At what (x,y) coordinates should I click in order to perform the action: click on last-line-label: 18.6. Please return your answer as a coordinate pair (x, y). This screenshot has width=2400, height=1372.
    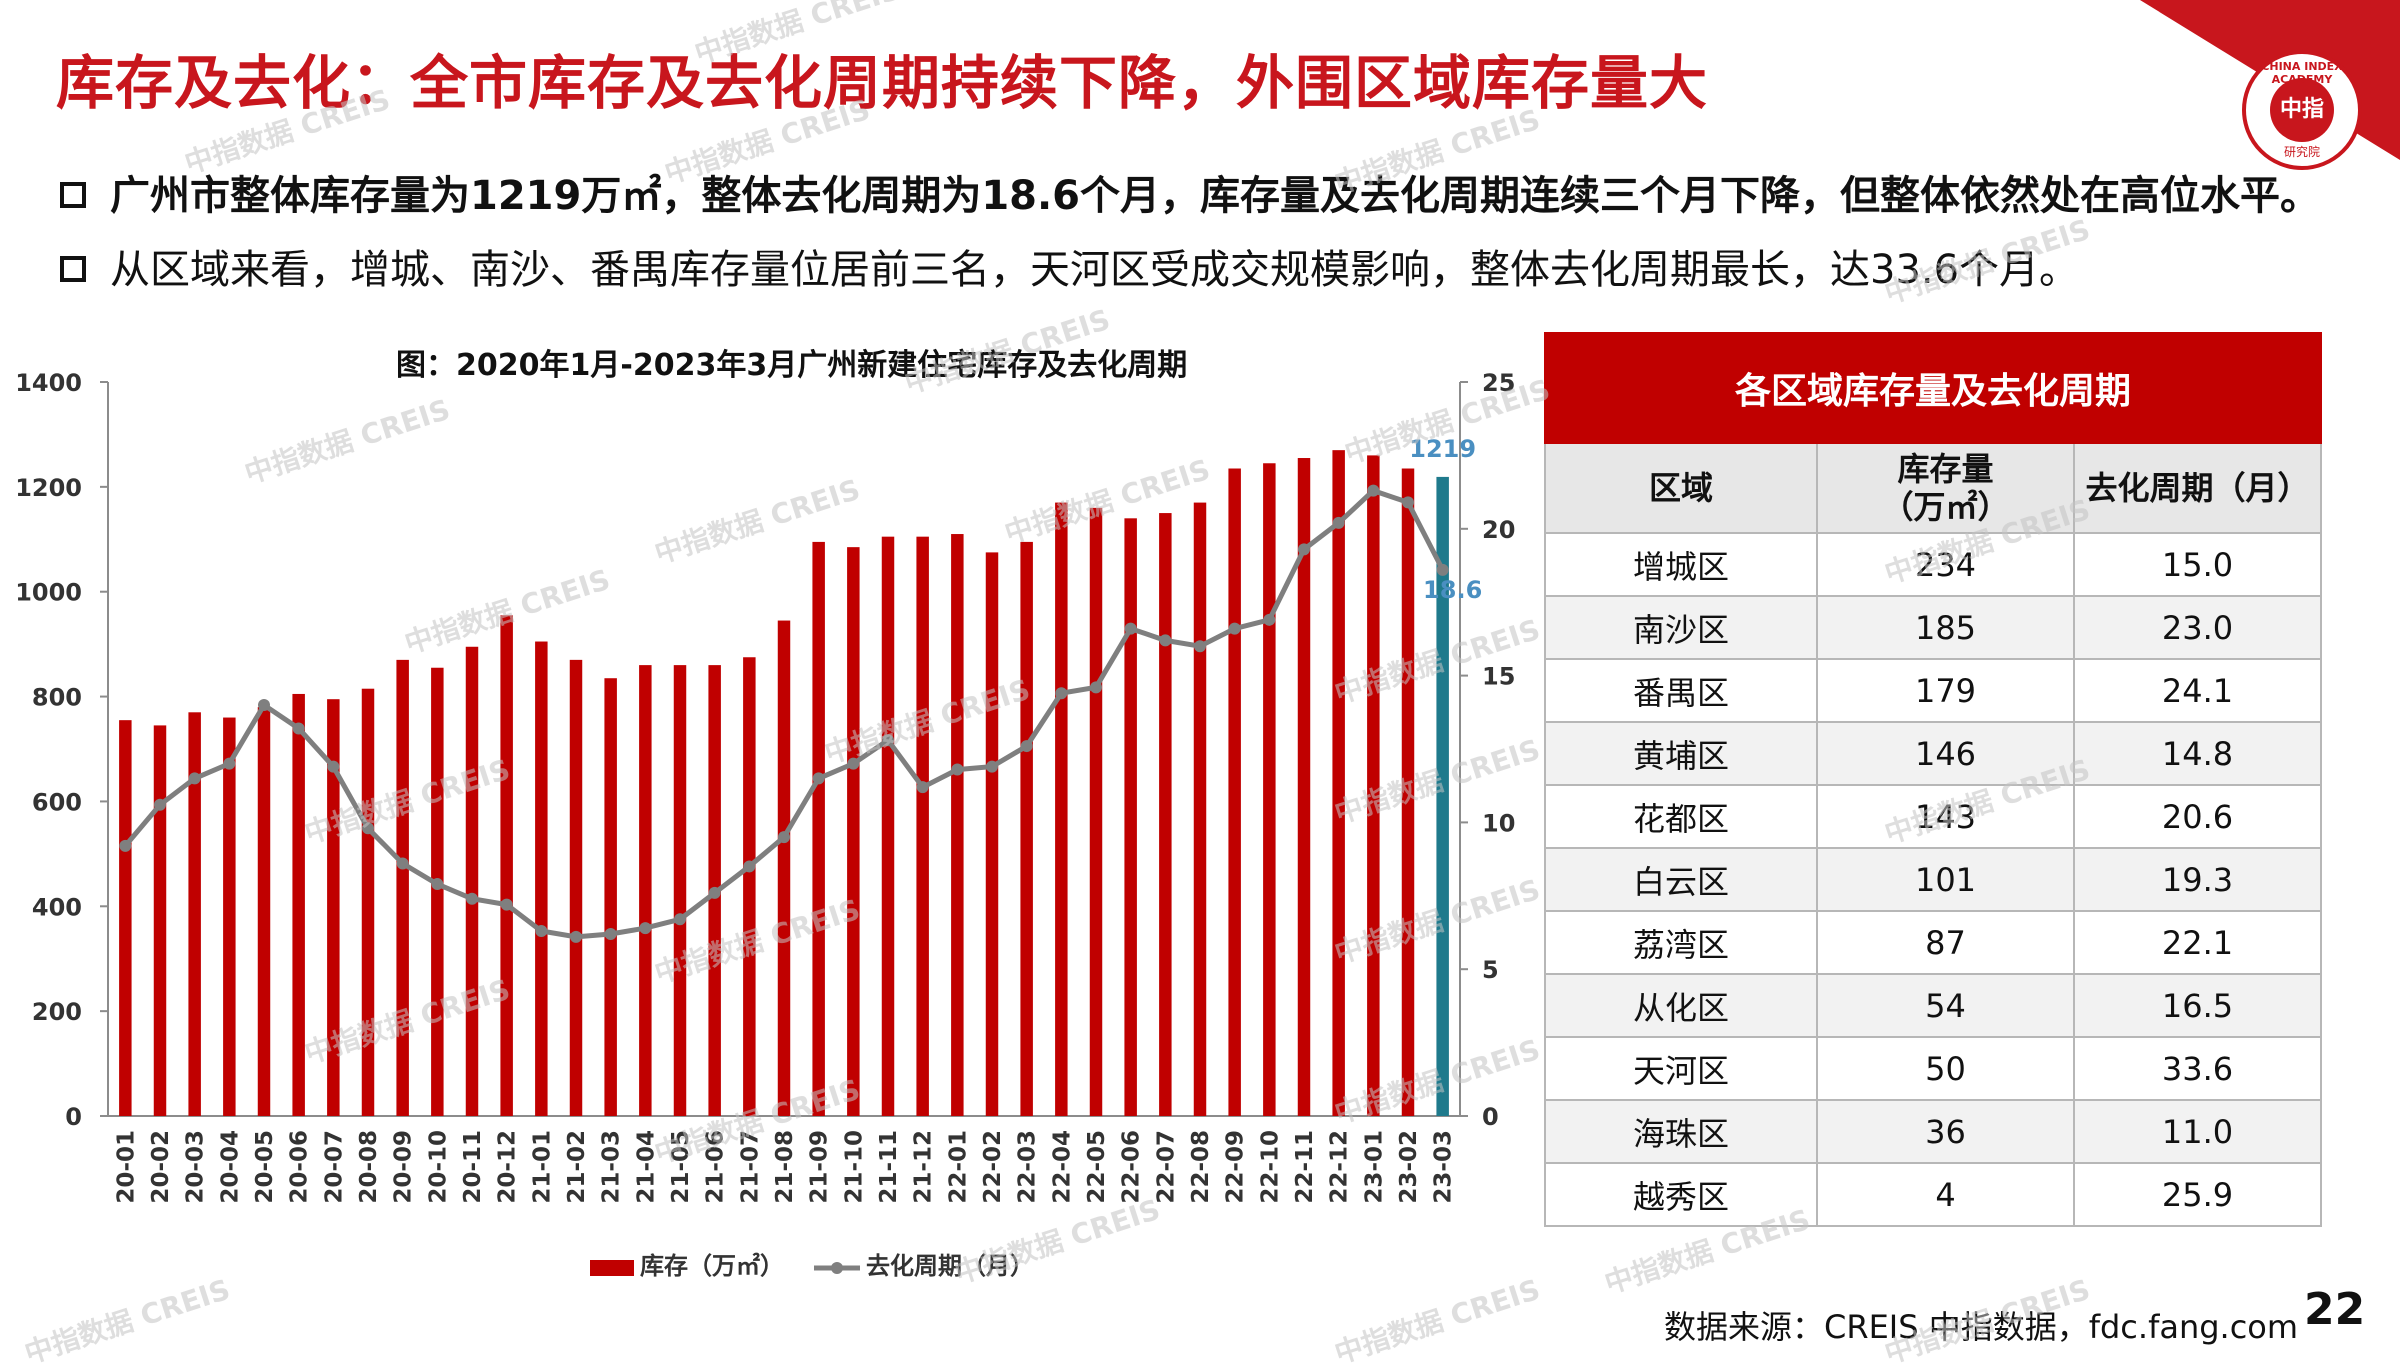
    Looking at the image, I should click on (1452, 590).